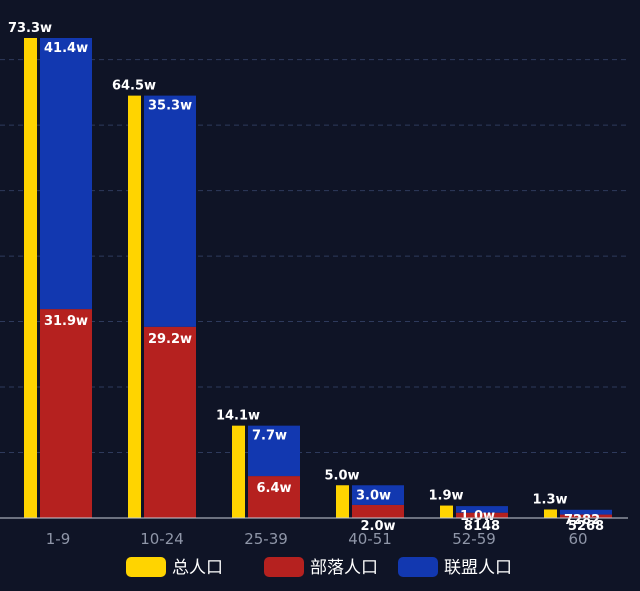  I want to click on legend-label: 部落人口, so click(344, 568).